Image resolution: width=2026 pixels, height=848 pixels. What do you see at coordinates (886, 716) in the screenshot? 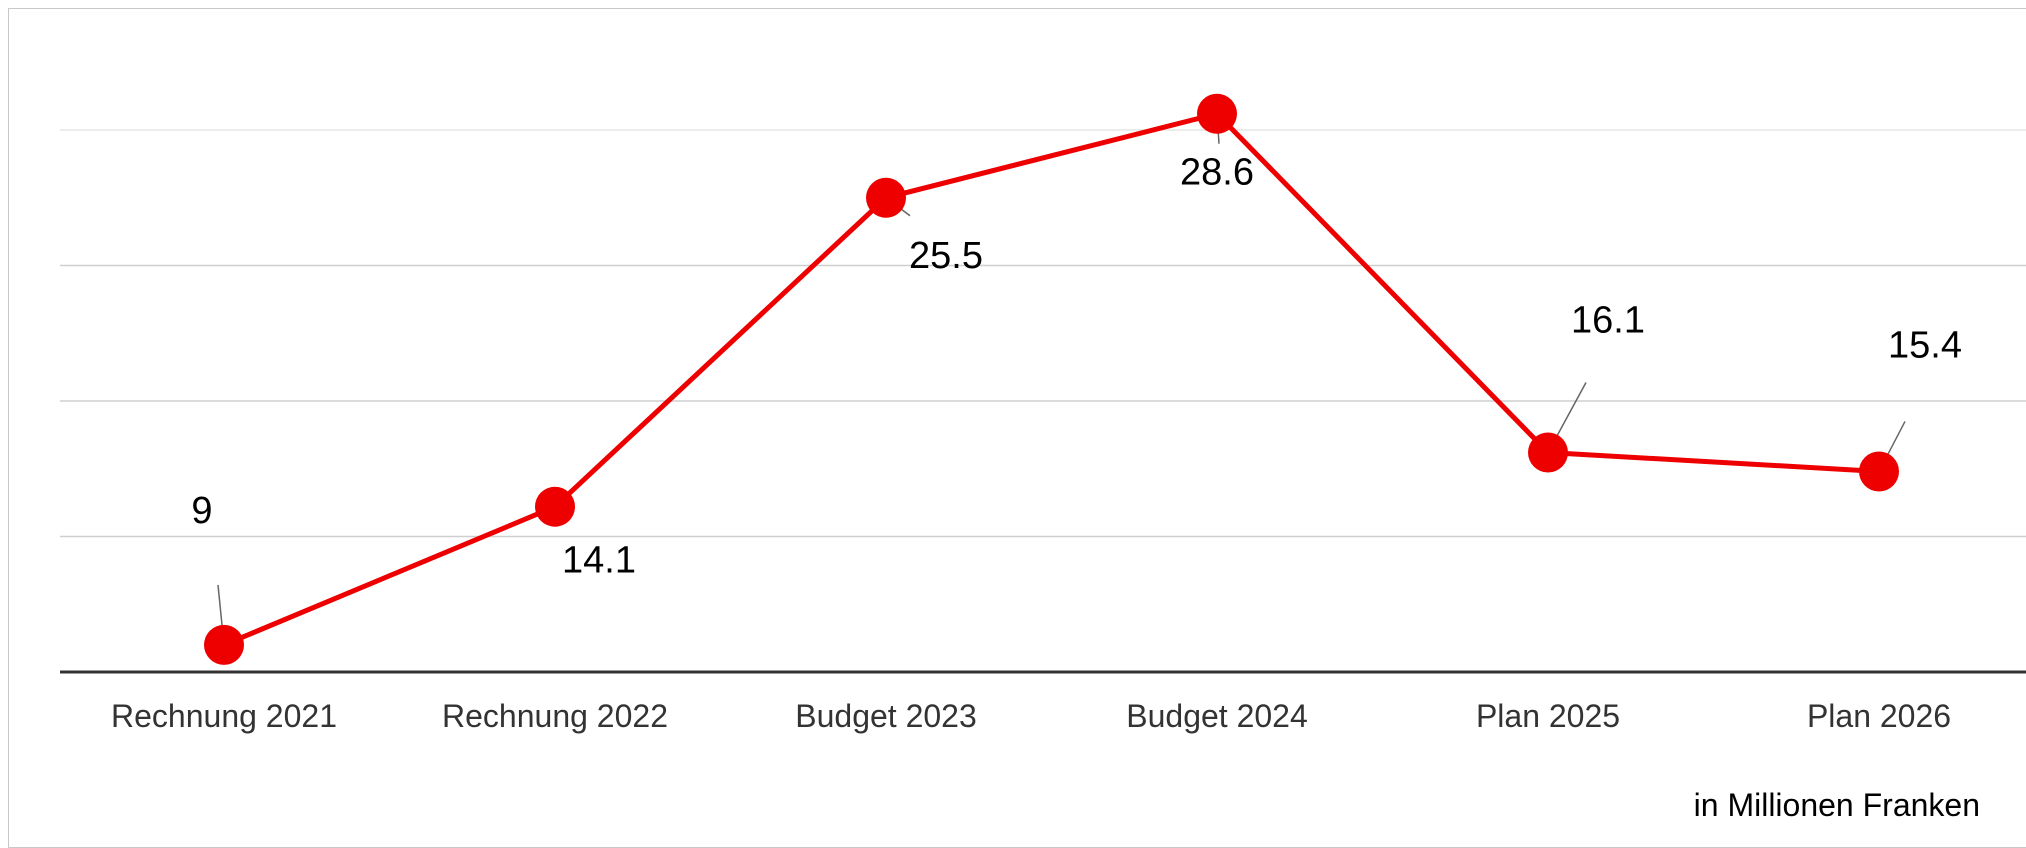
I see `x-tick-label: Budget 2023` at bounding box center [886, 716].